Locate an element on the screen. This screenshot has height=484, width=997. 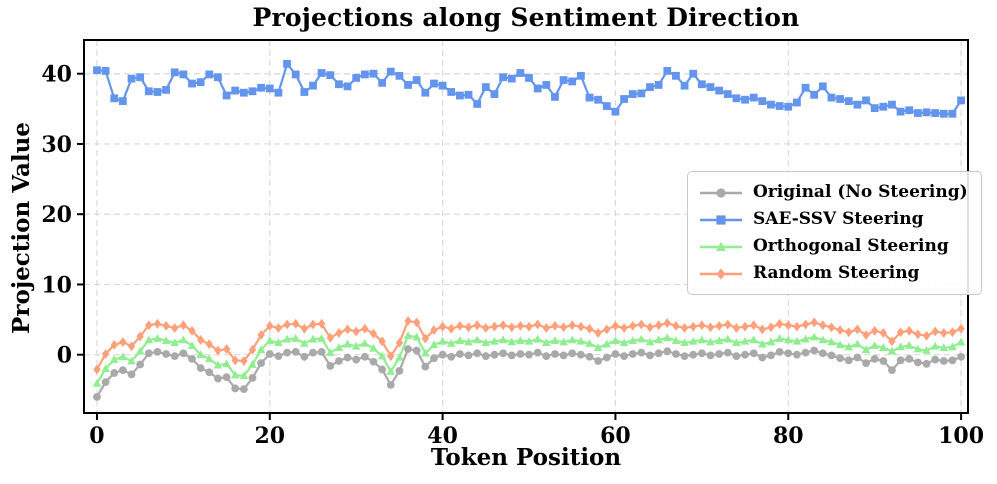
y-tick-label: 10 is located at coordinates (56, 285).